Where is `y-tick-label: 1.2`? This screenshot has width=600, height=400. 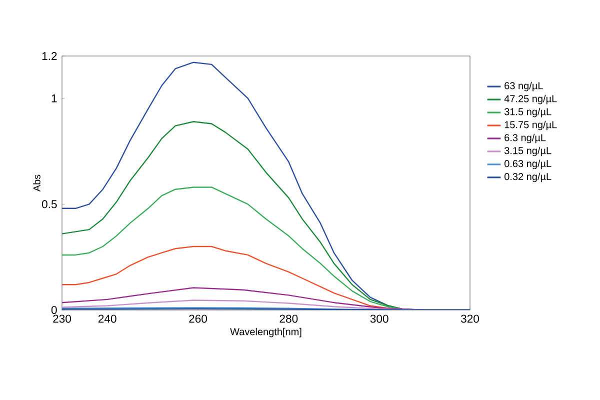 y-tick-label: 1.2 is located at coordinates (49, 56).